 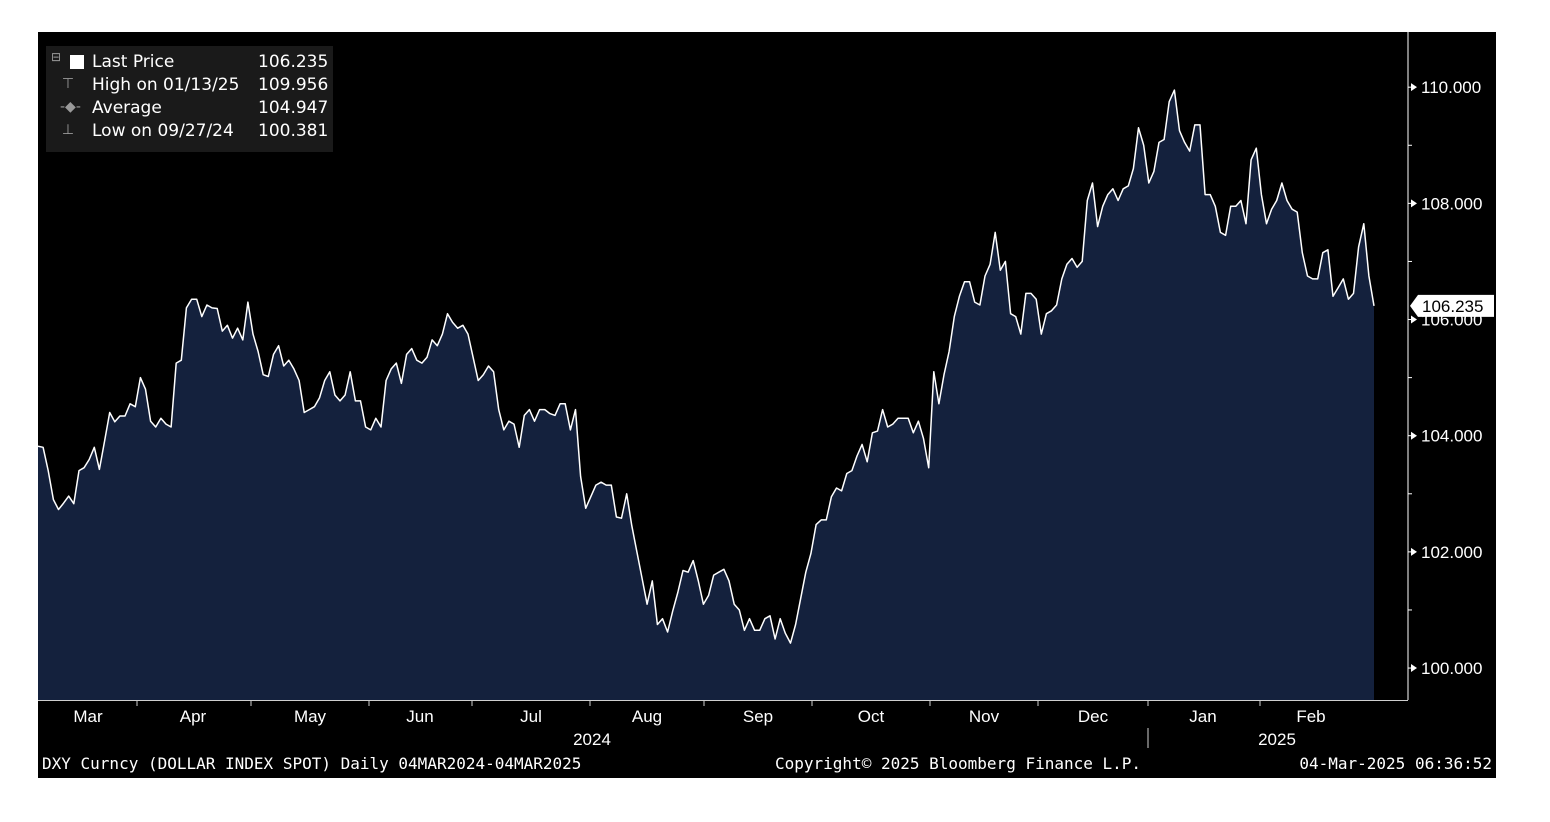 What do you see at coordinates (310, 716) in the screenshot?
I see `x-month-label: May` at bounding box center [310, 716].